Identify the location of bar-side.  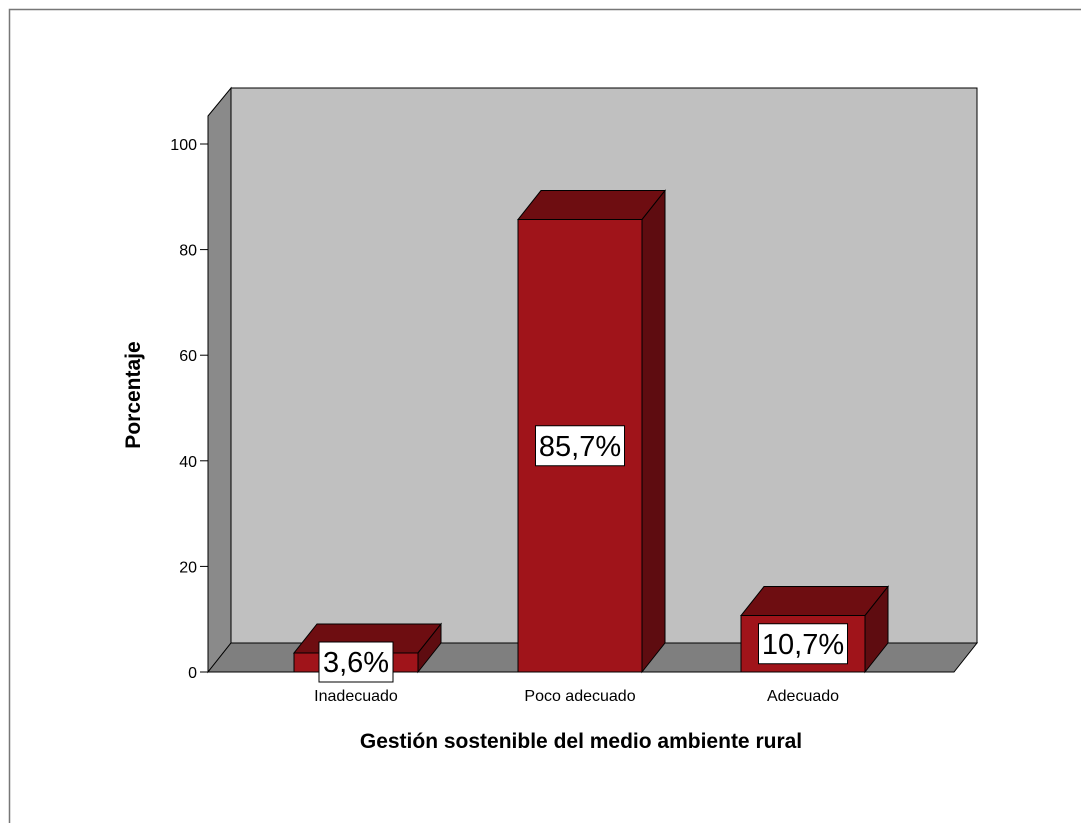
(653, 431).